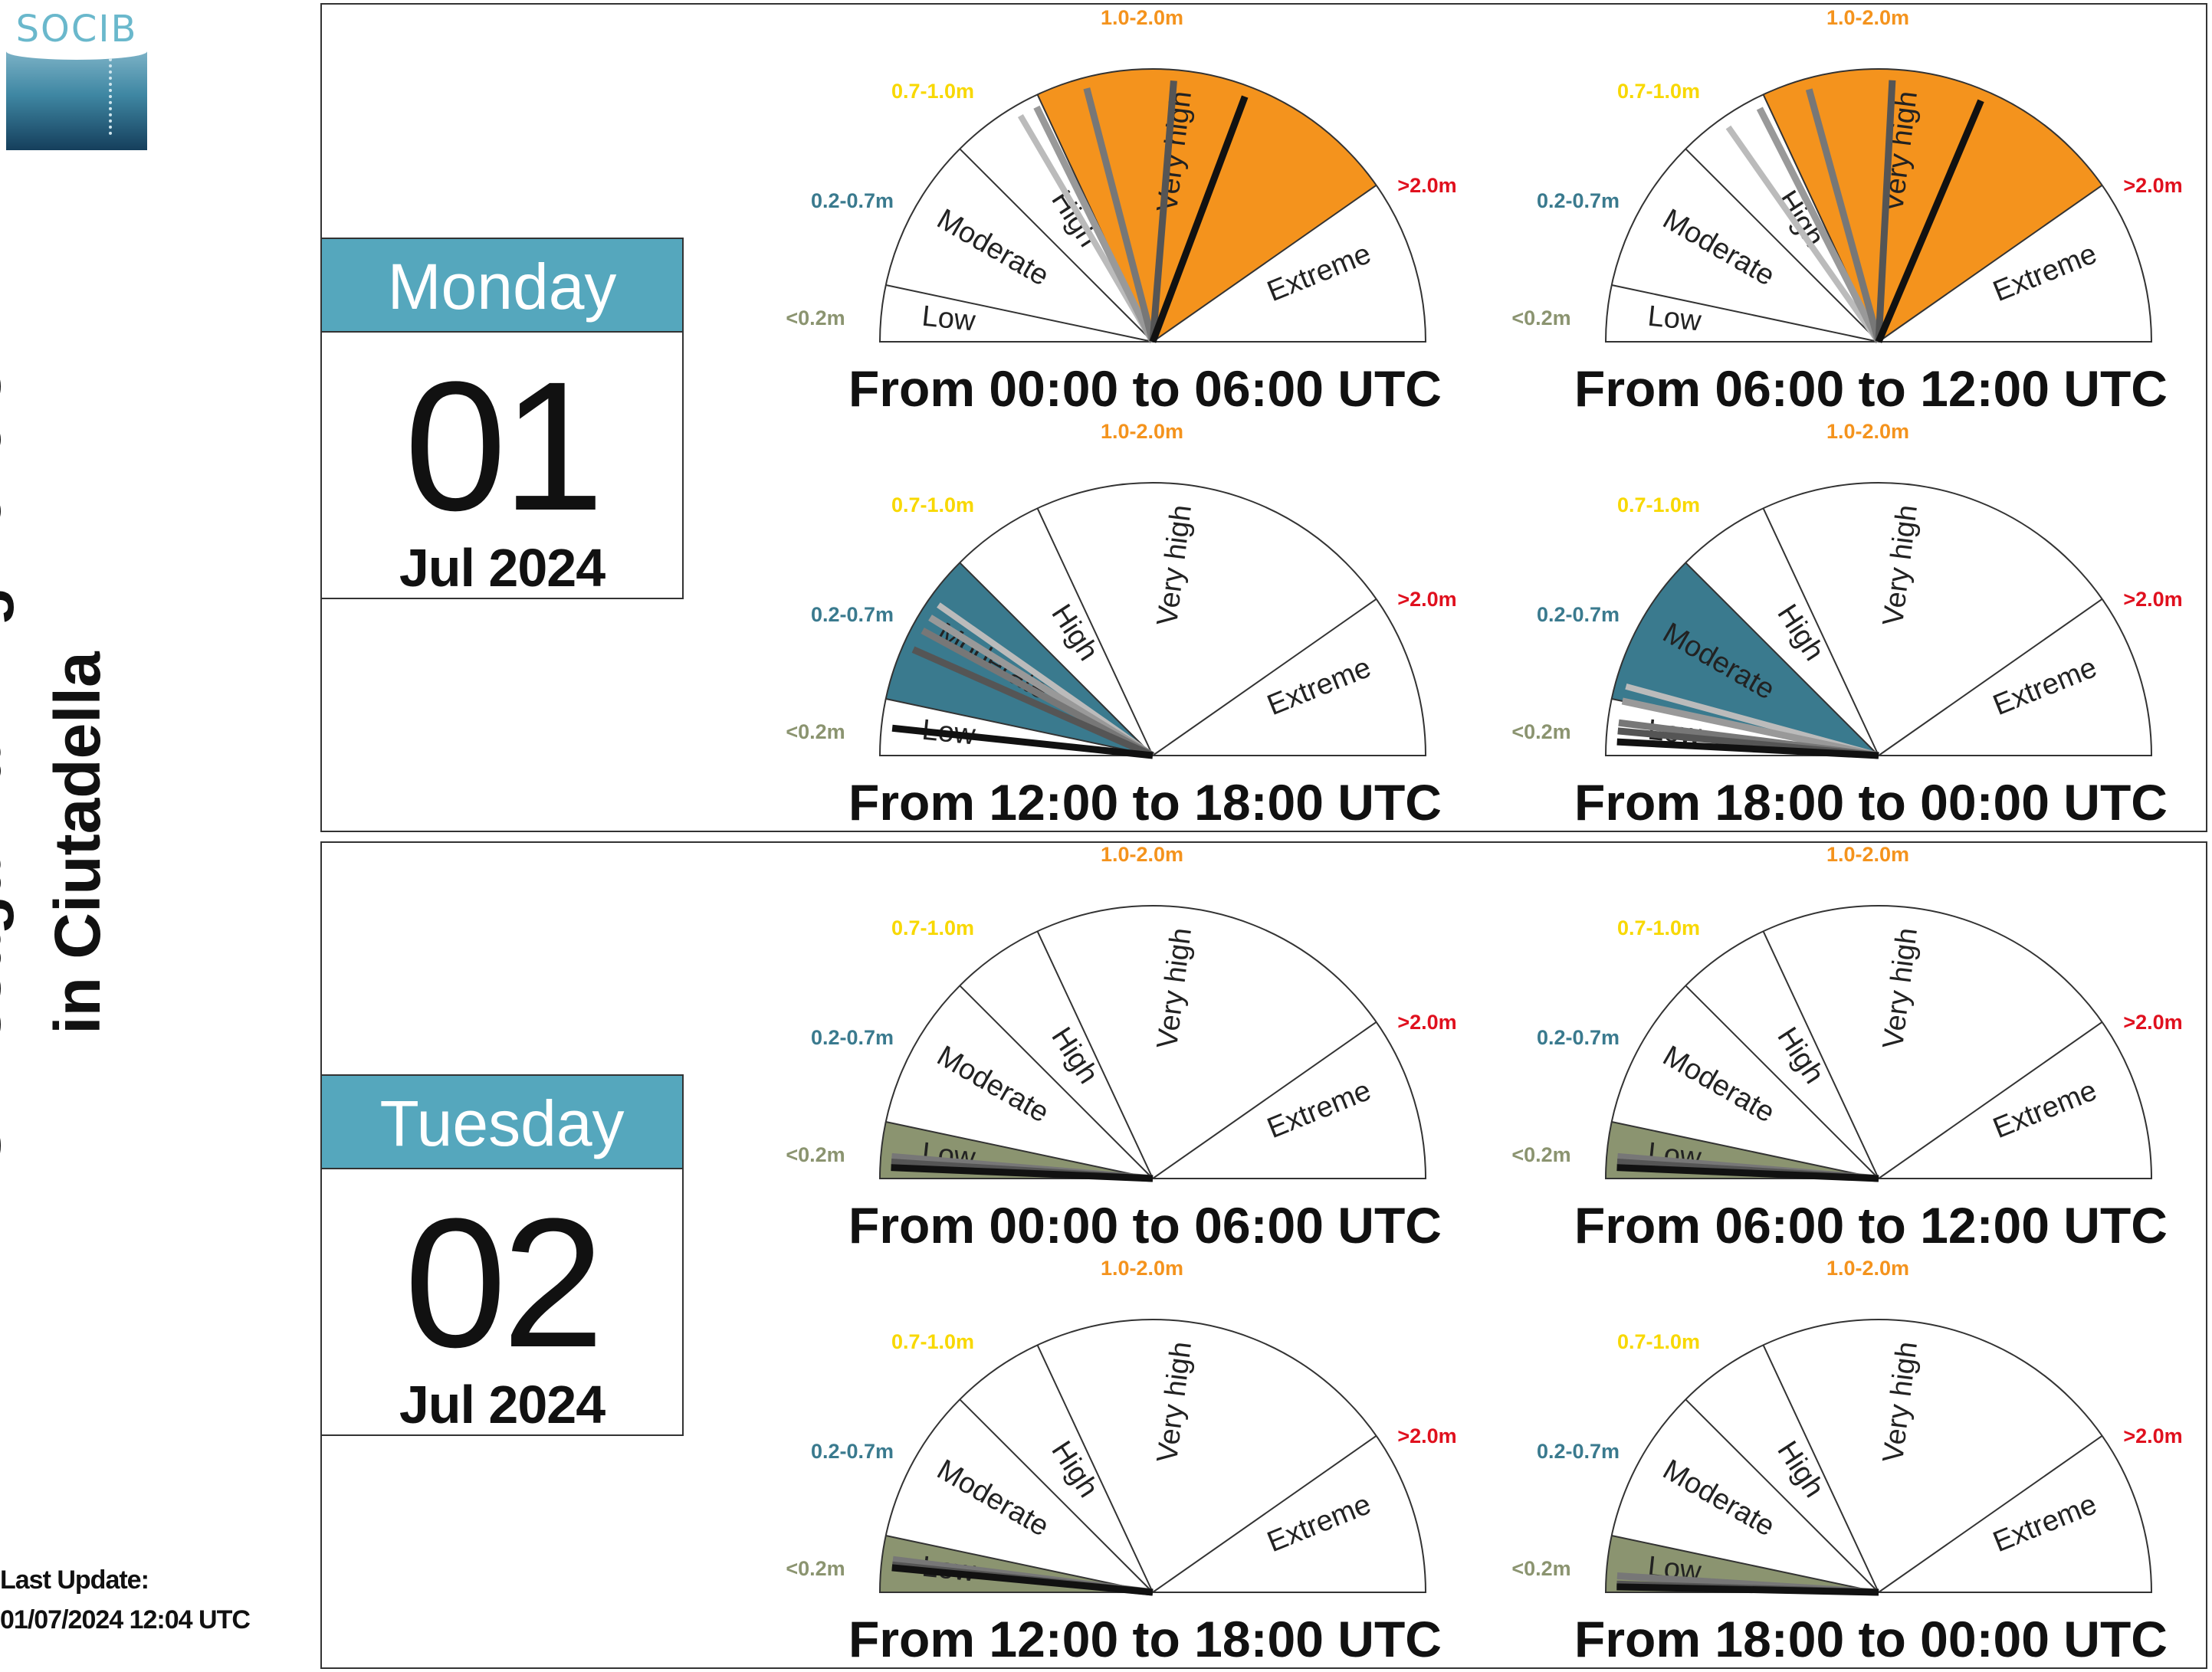 This screenshot has height=1672, width=2212. I want to click on logo-gradient, so click(76, 99).